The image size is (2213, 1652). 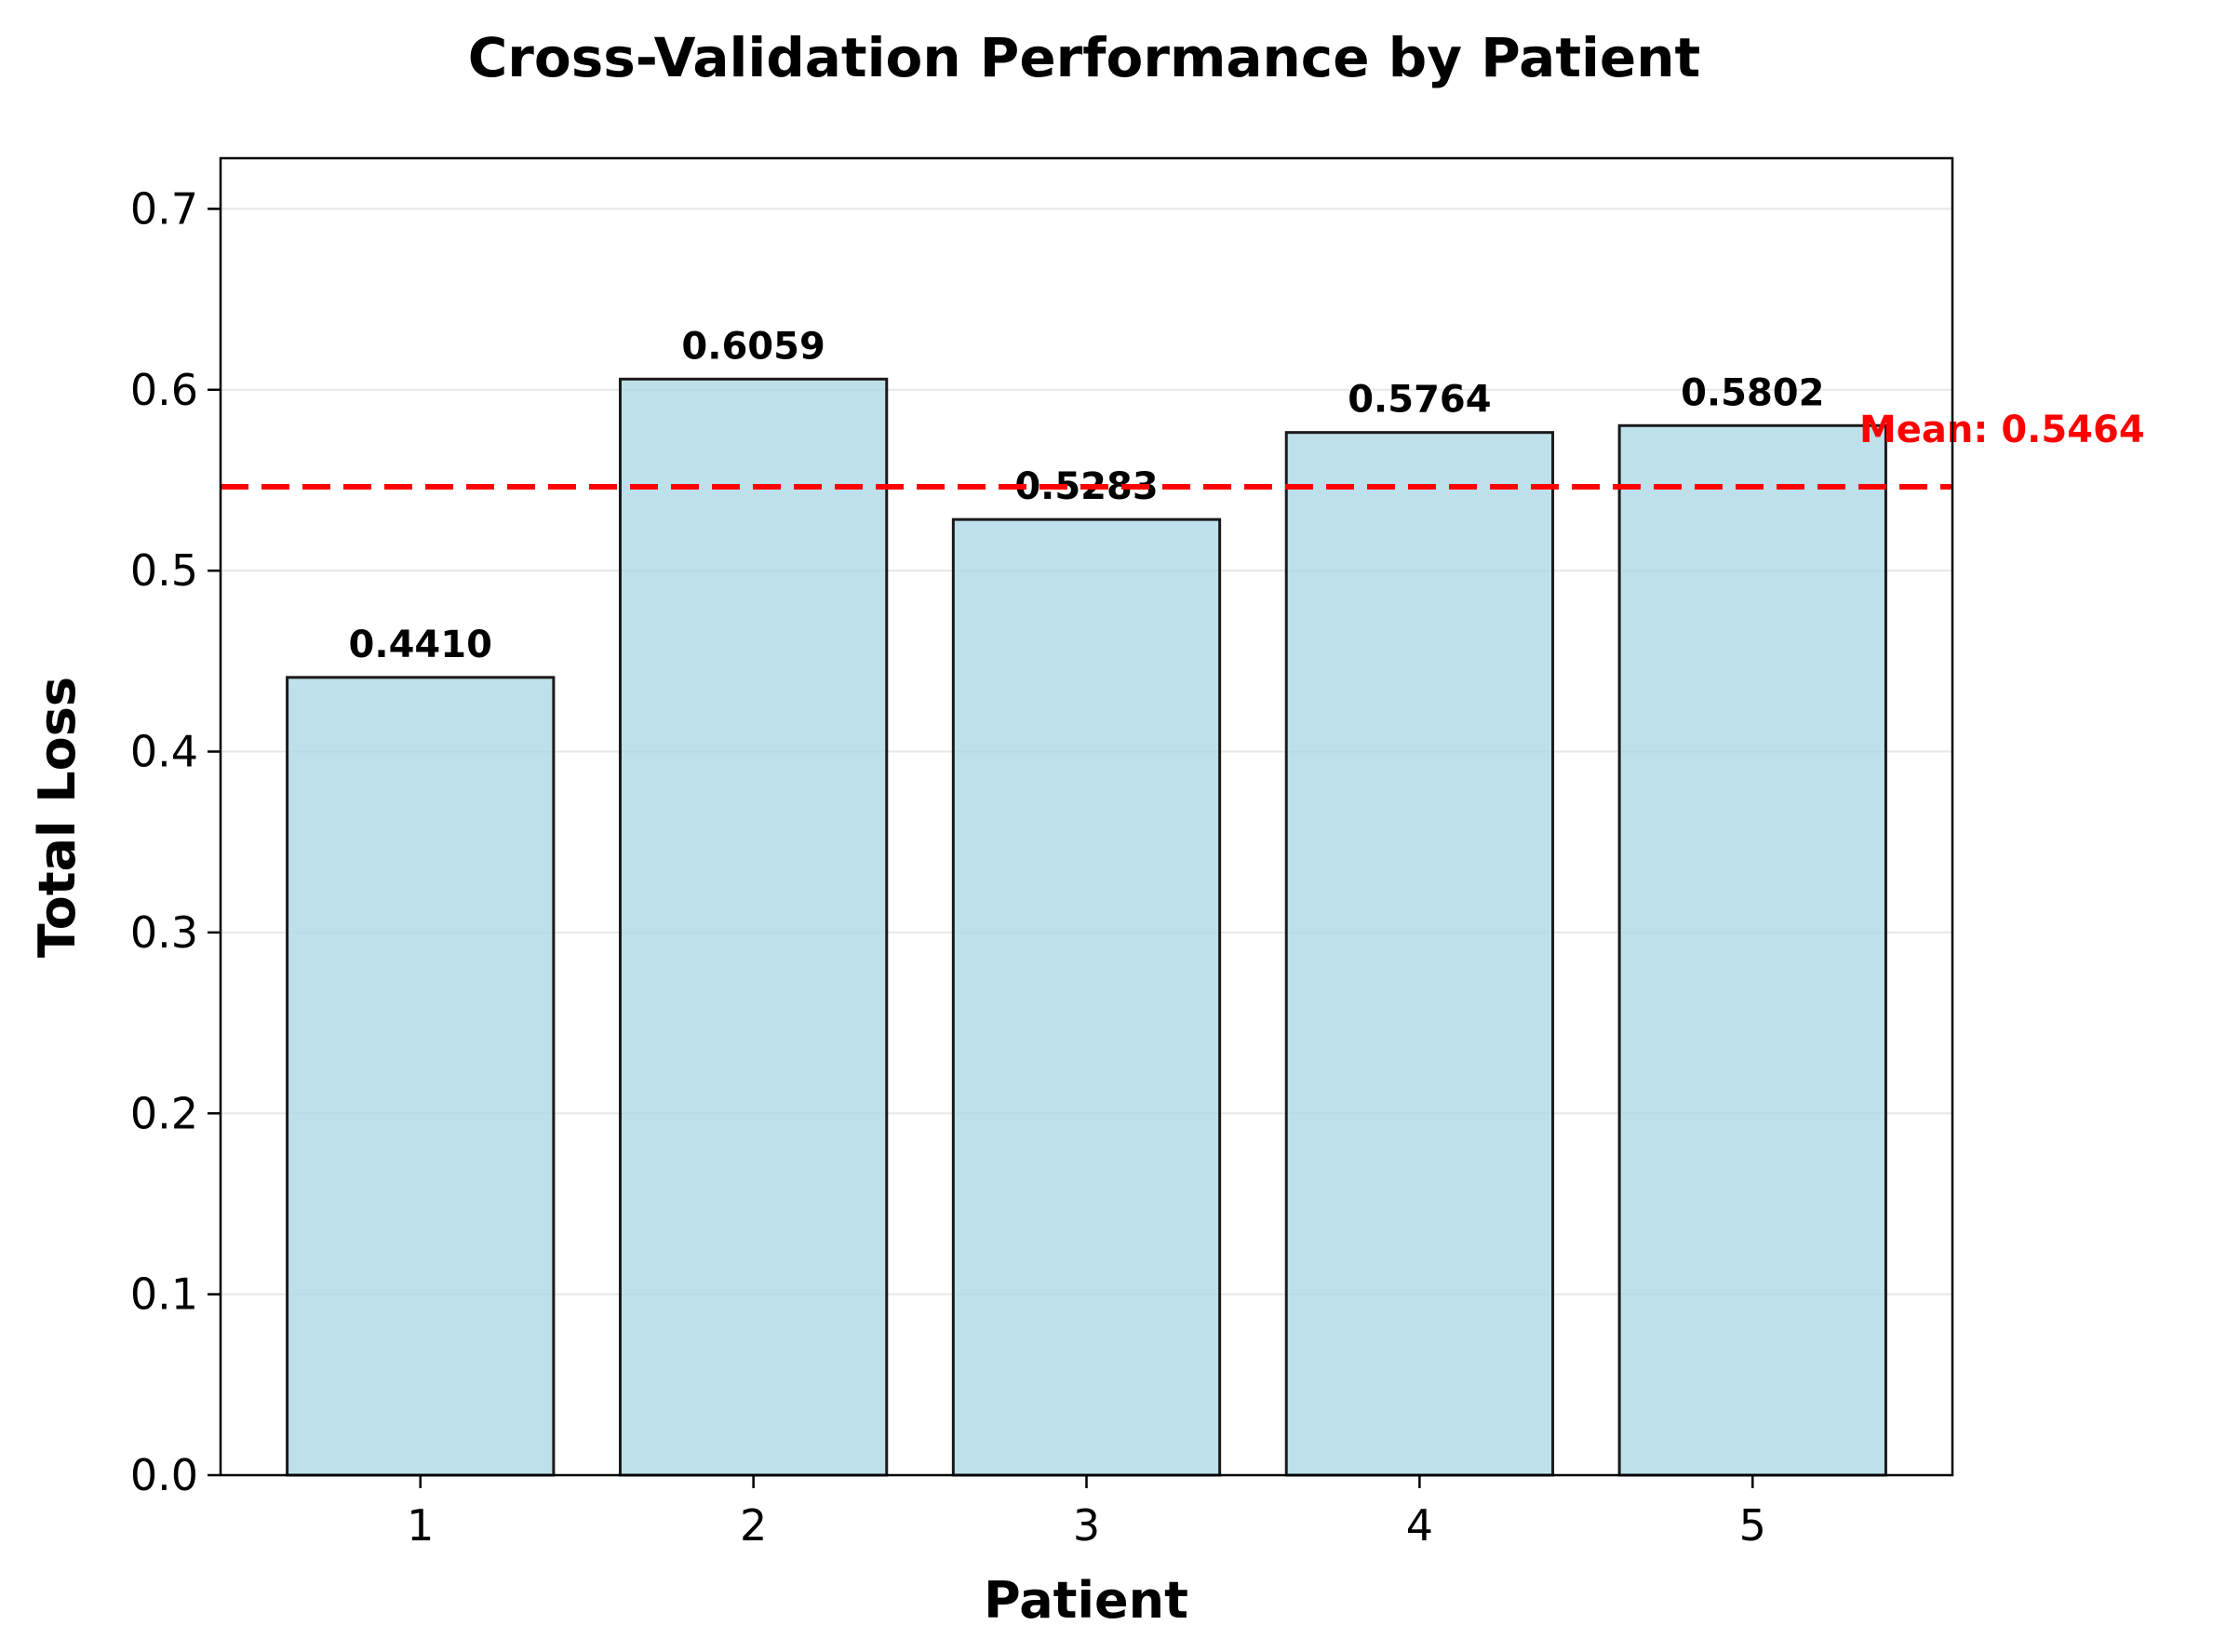 I want to click on mean-label: Mean: 0.5464, so click(x=2002, y=430).